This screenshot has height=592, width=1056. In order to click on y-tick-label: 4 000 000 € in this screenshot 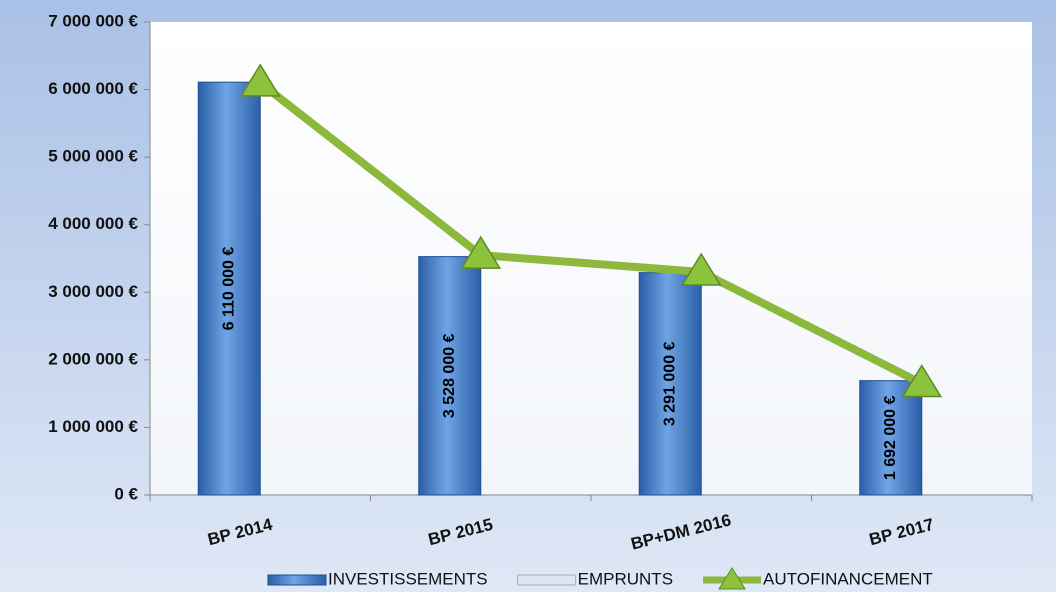, I will do `click(93, 223)`.